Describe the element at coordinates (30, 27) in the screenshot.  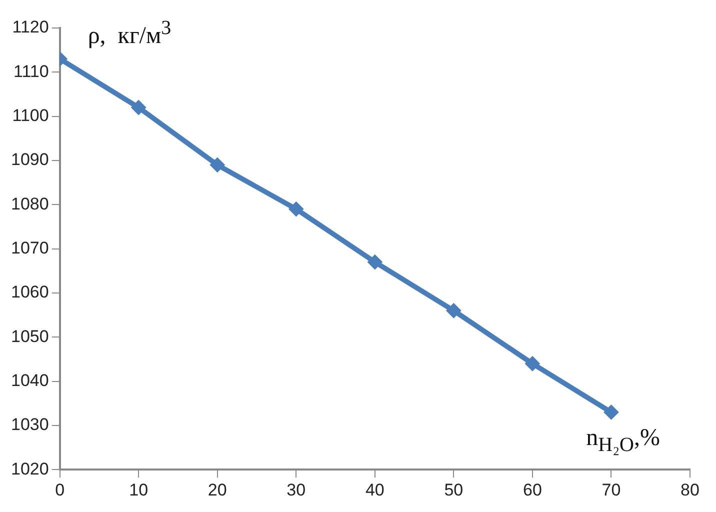
I see `y-tick-label: 1120` at that location.